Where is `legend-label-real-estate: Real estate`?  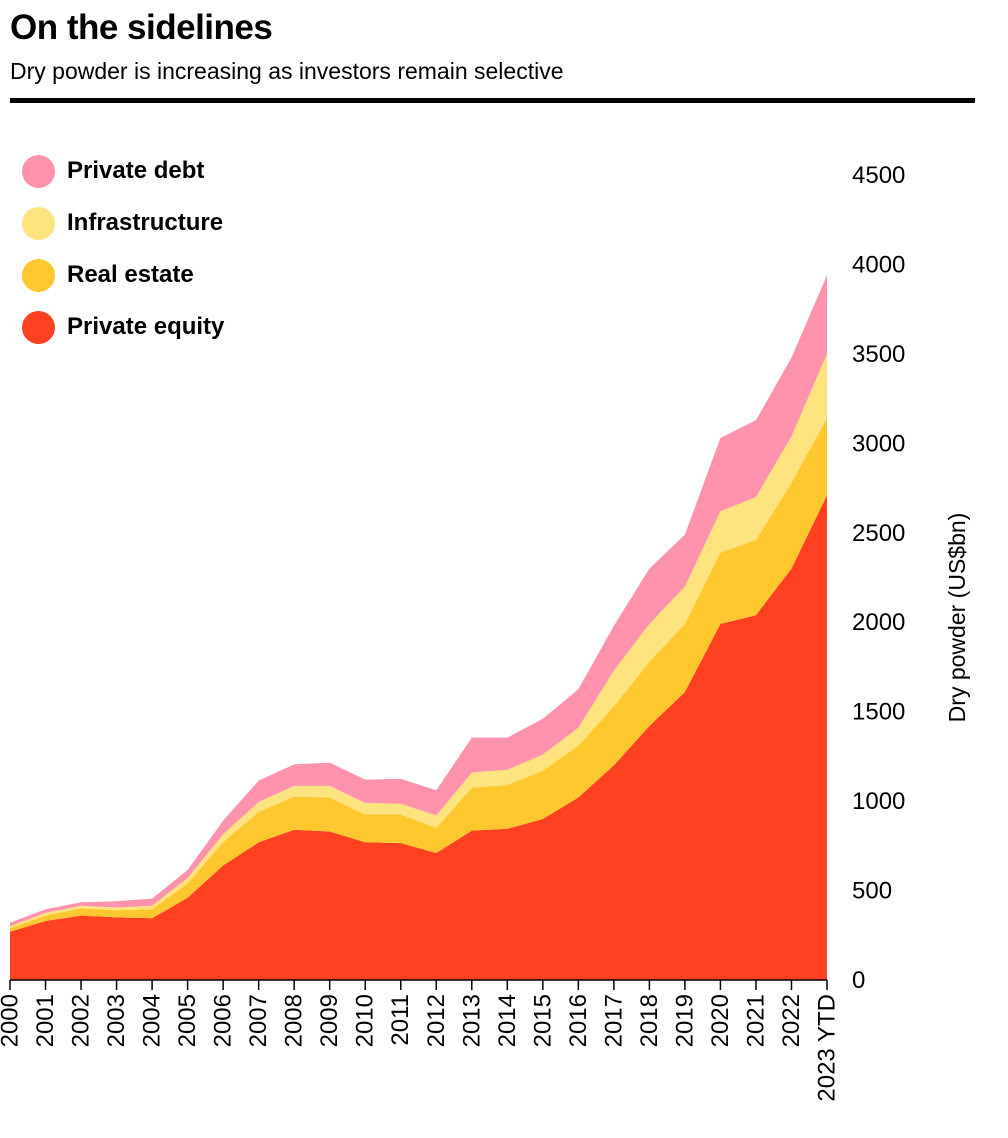 legend-label-real-estate: Real estate is located at coordinates (130, 274).